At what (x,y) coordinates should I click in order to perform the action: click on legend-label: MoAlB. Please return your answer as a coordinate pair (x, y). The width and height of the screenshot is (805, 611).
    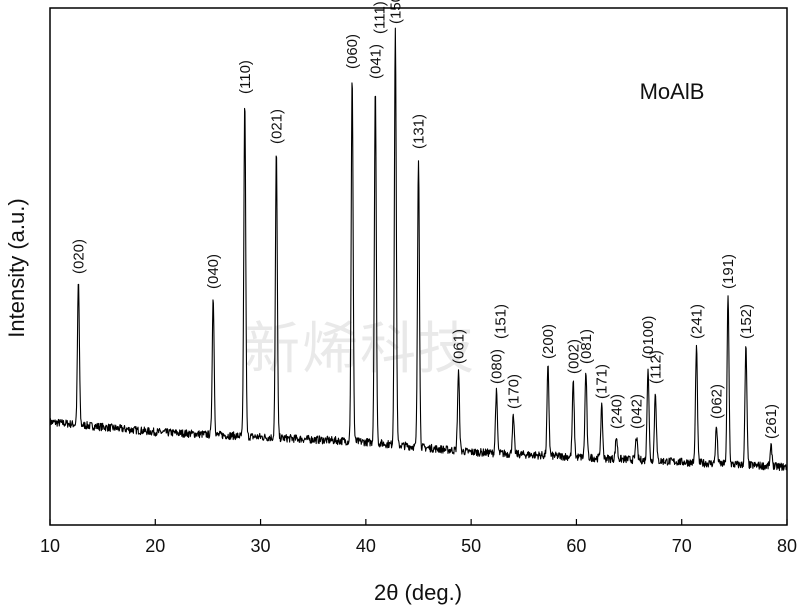
    Looking at the image, I should click on (672, 91).